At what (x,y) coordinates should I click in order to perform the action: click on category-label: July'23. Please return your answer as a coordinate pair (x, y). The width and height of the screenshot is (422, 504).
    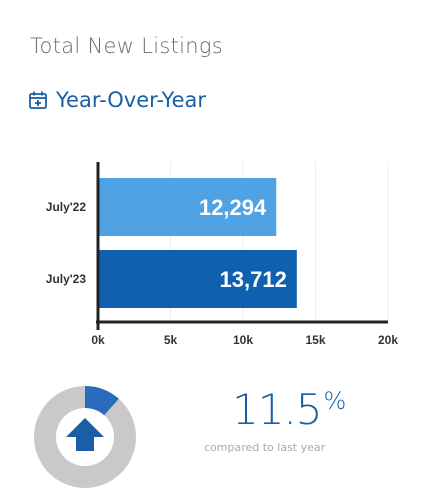
    Looking at the image, I should click on (66, 279).